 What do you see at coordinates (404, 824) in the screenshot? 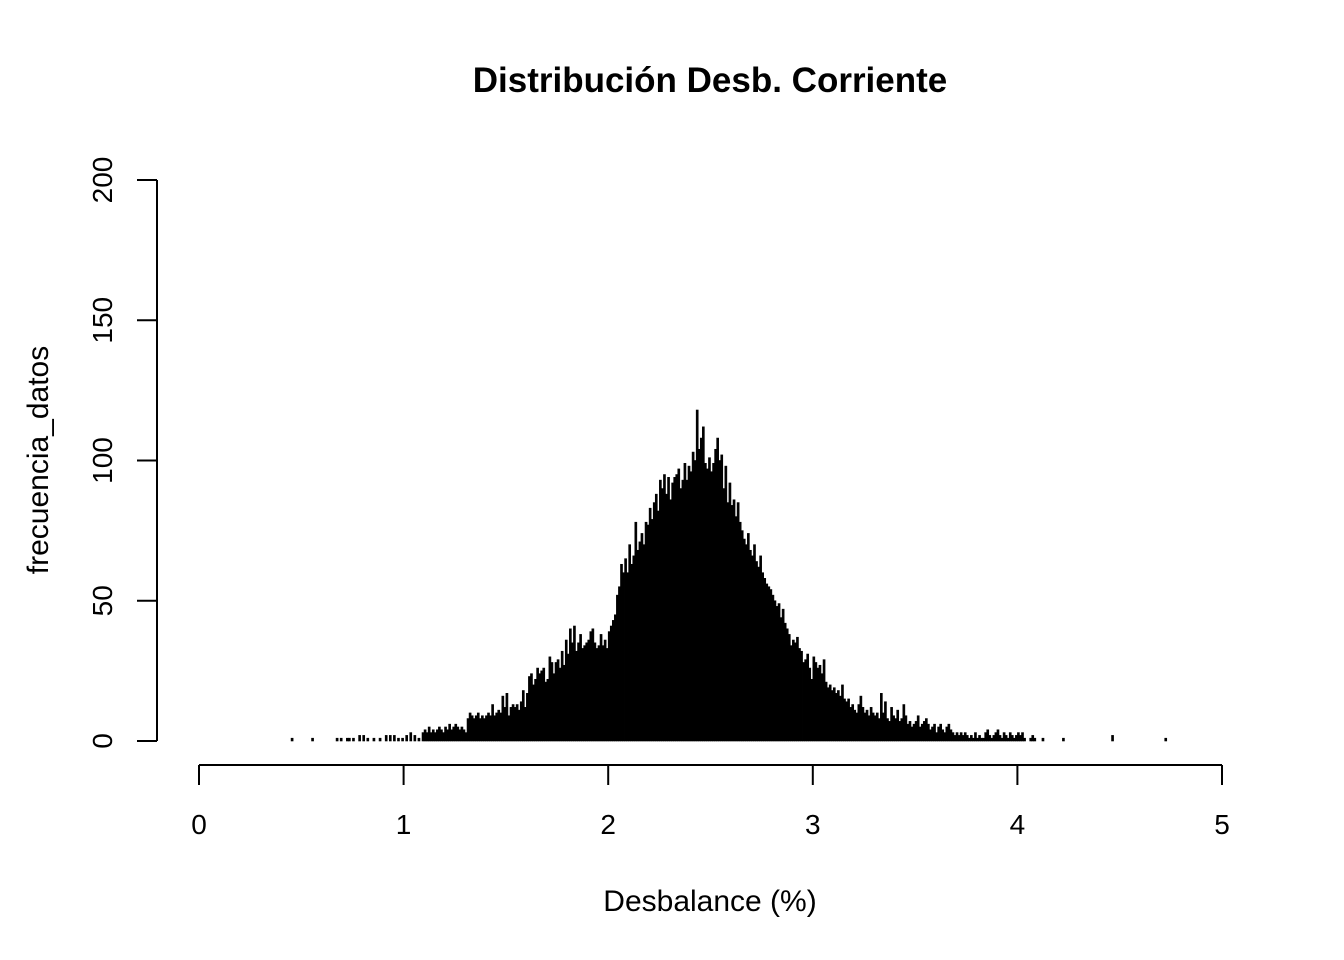
I see `x-tick-label: 1` at bounding box center [404, 824].